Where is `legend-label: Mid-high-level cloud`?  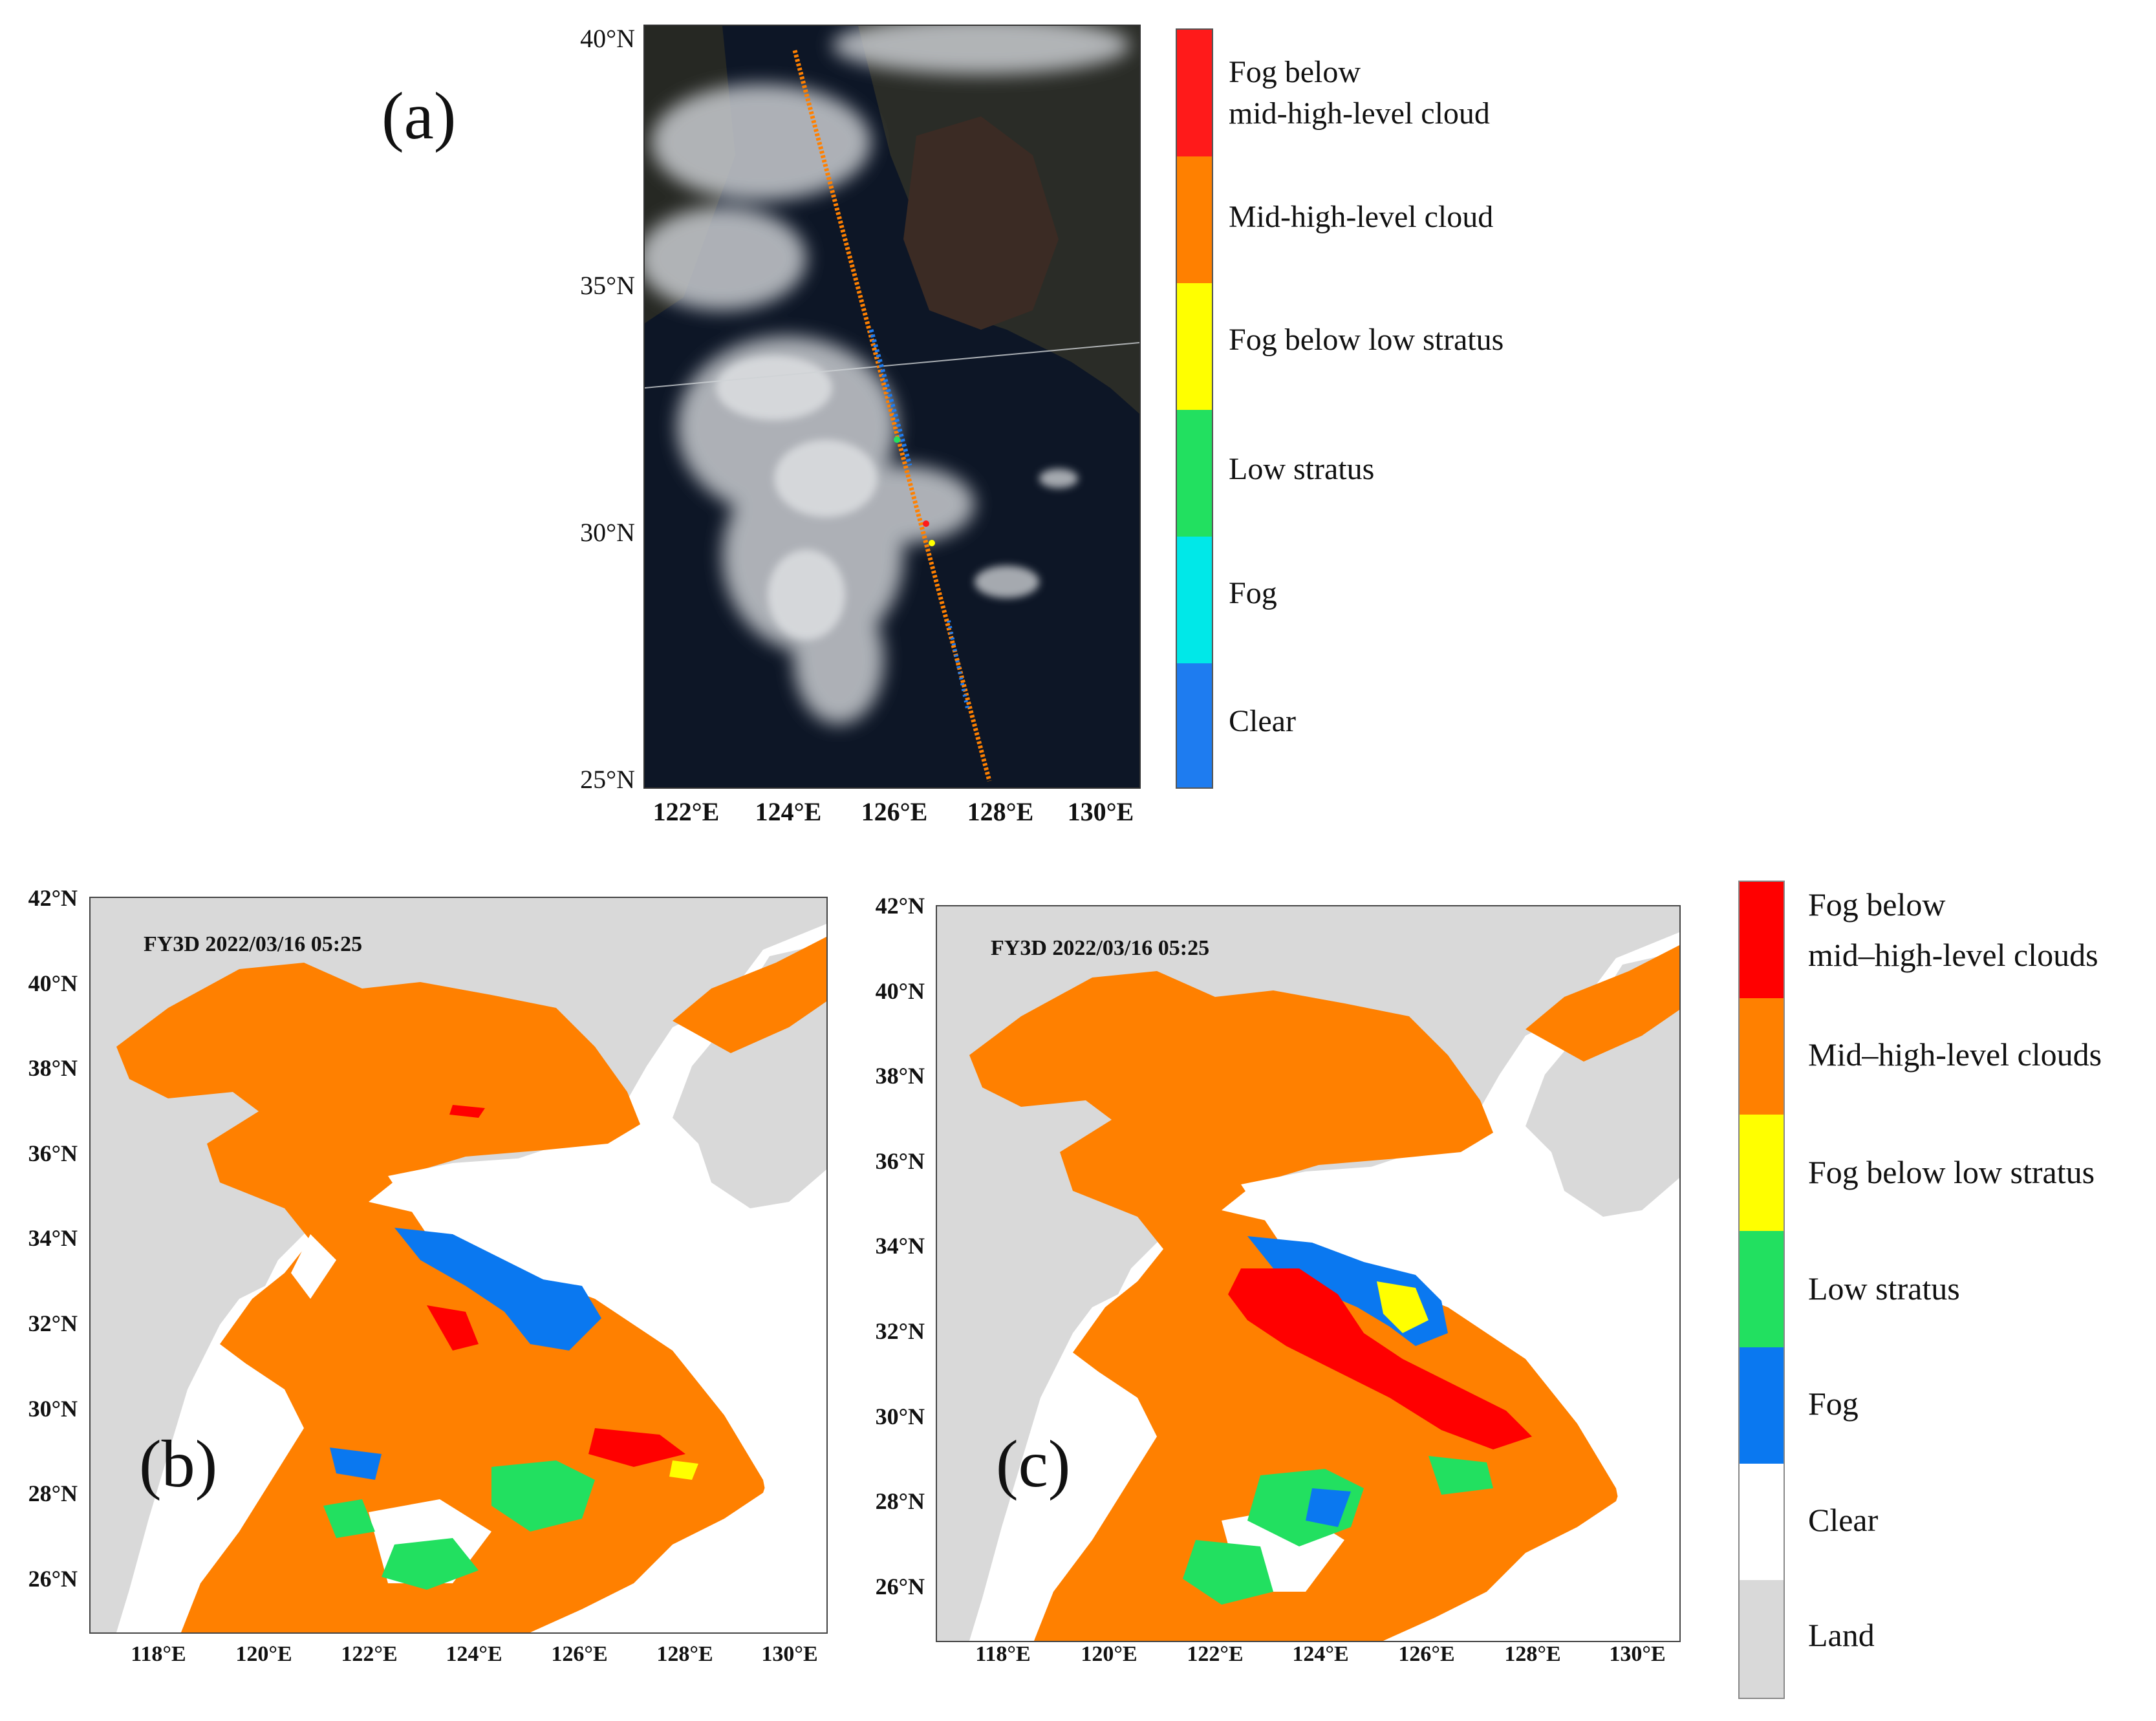
legend-label: Mid-high-level cloud is located at coordinates (1361, 217).